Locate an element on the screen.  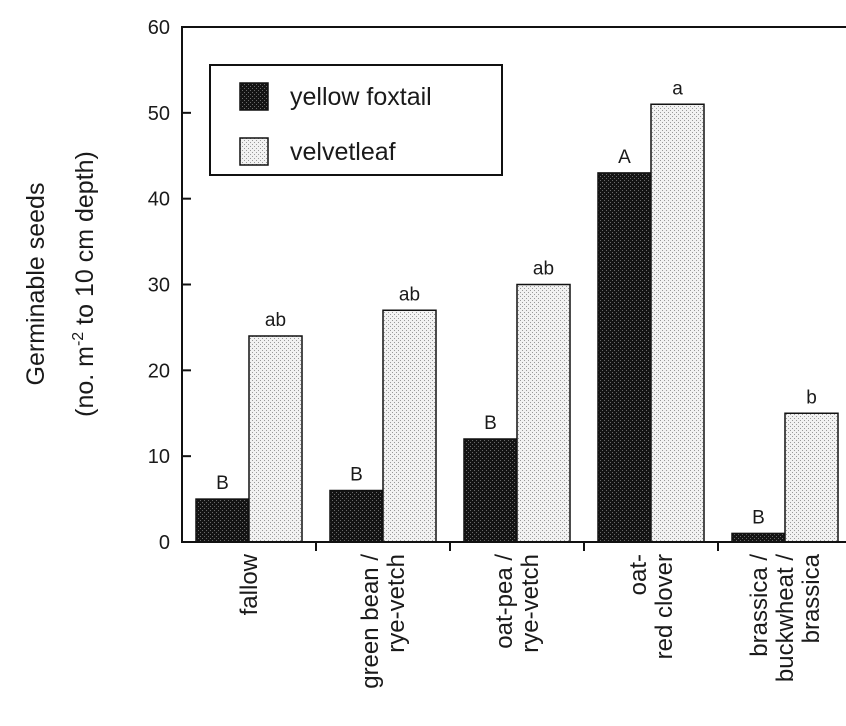
x-category-label-line: green bean / is located at coordinates (370, 621).